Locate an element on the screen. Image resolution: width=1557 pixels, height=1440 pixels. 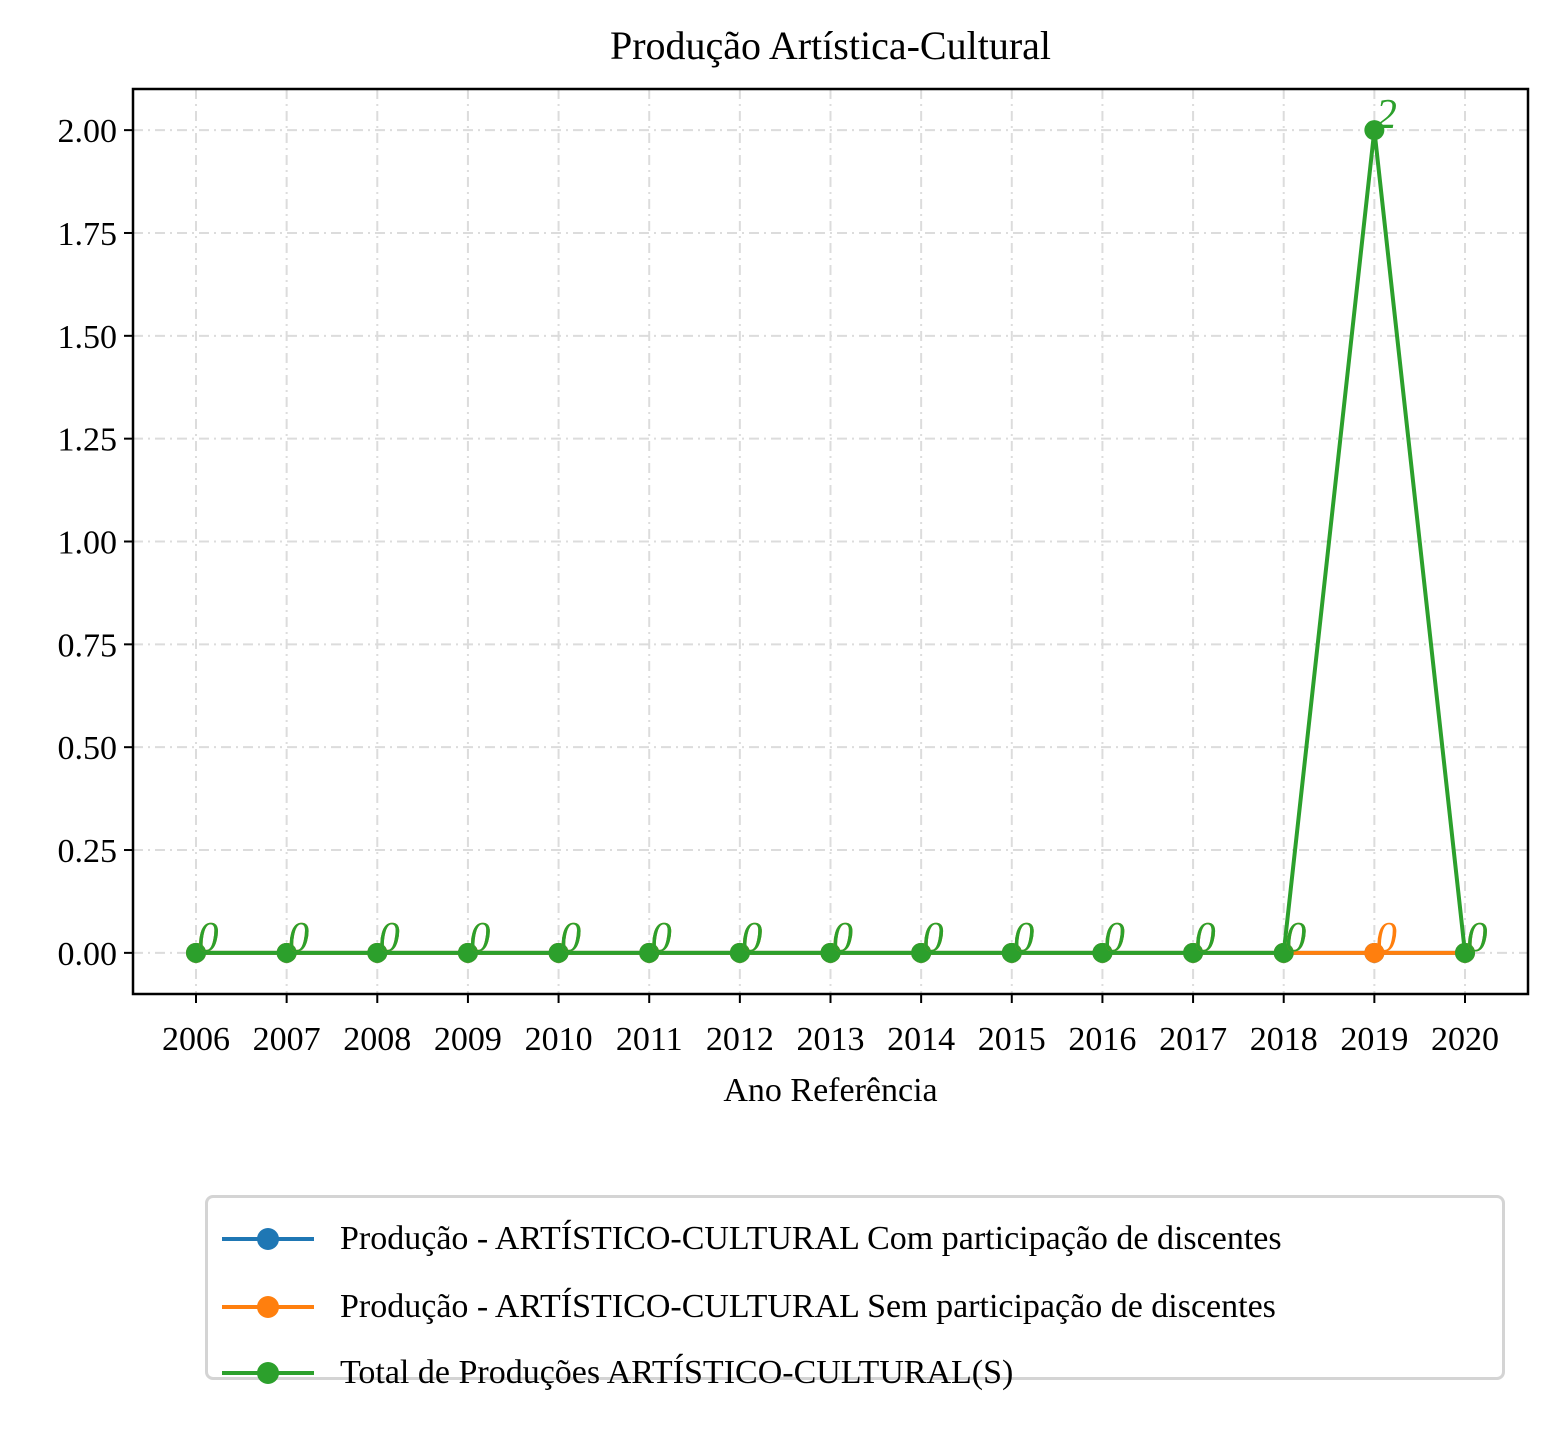
y-tick-label: 1.00 is located at coordinates (88, 543).